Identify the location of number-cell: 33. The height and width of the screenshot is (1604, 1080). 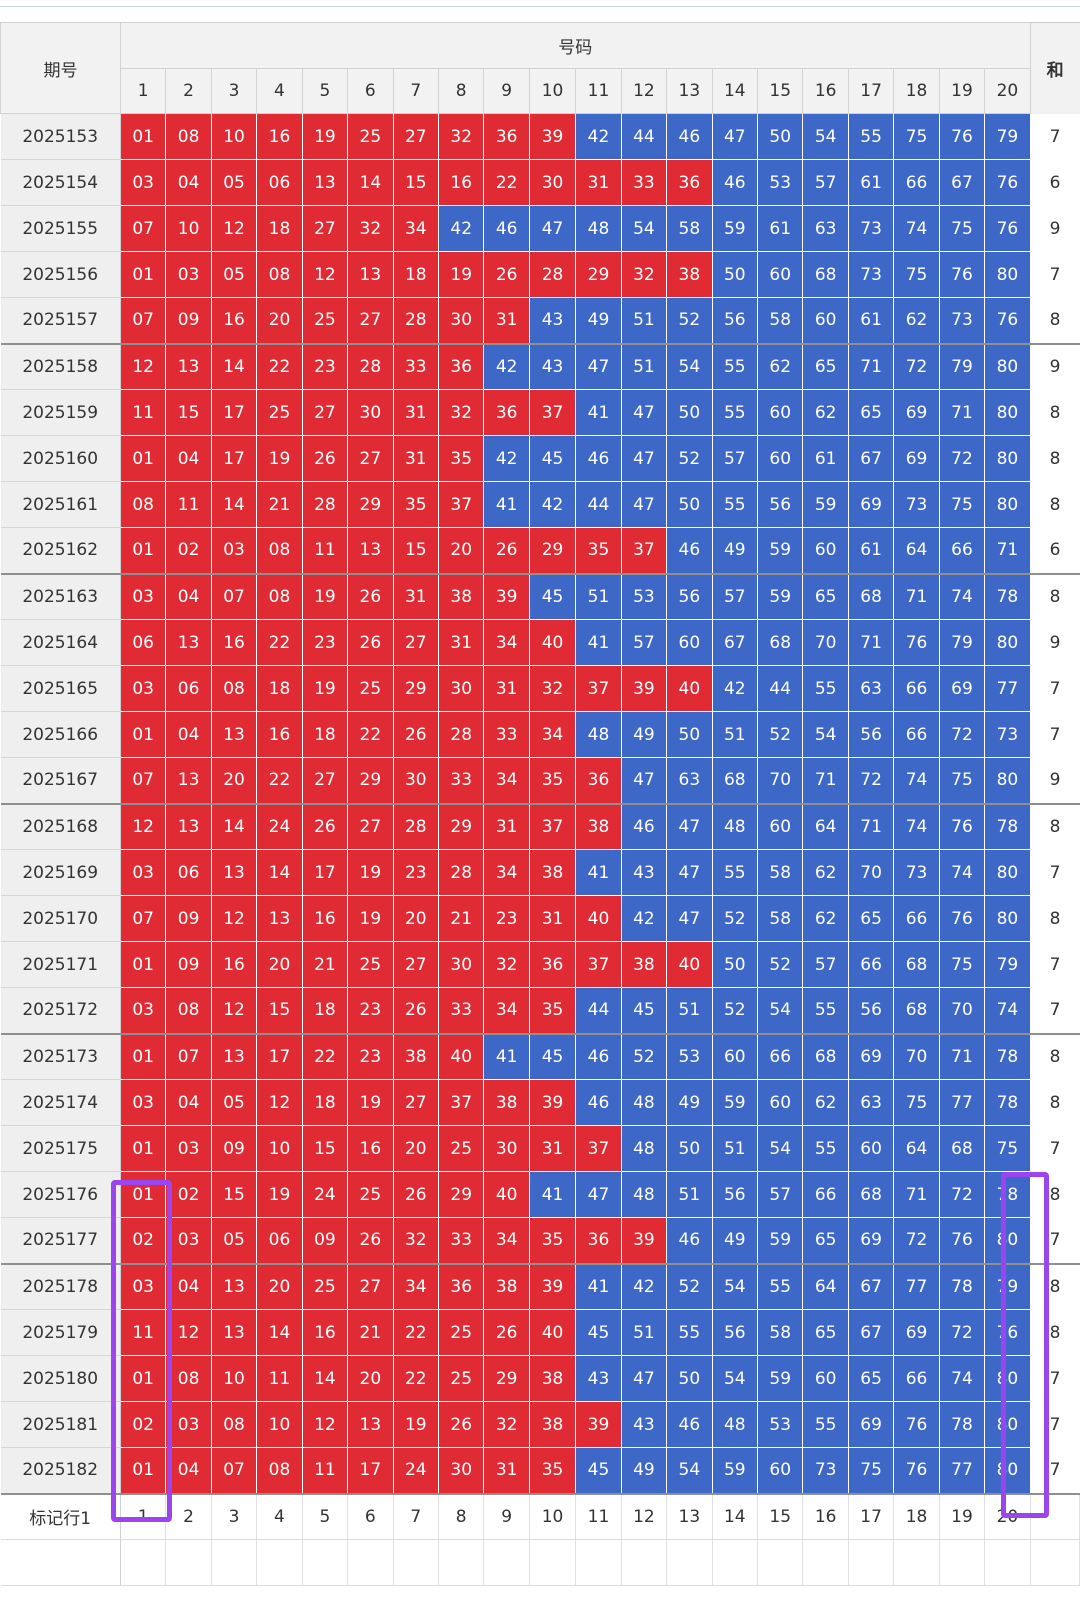
(644, 182).